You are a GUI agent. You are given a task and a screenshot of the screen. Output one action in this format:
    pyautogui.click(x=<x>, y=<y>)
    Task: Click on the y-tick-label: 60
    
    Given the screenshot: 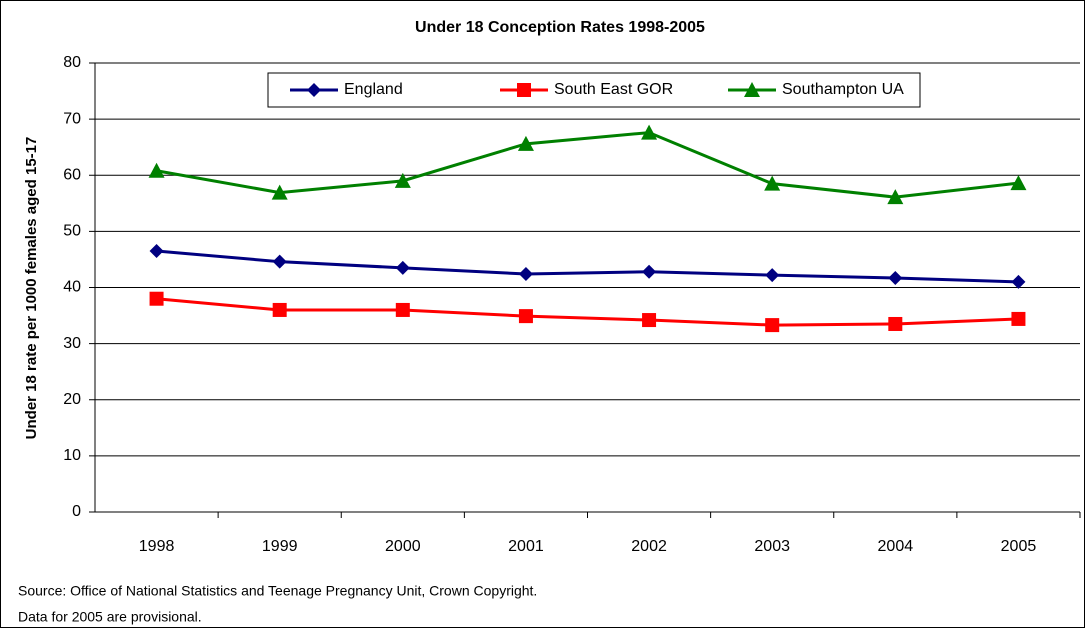 What is the action you would take?
    pyautogui.click(x=72, y=174)
    